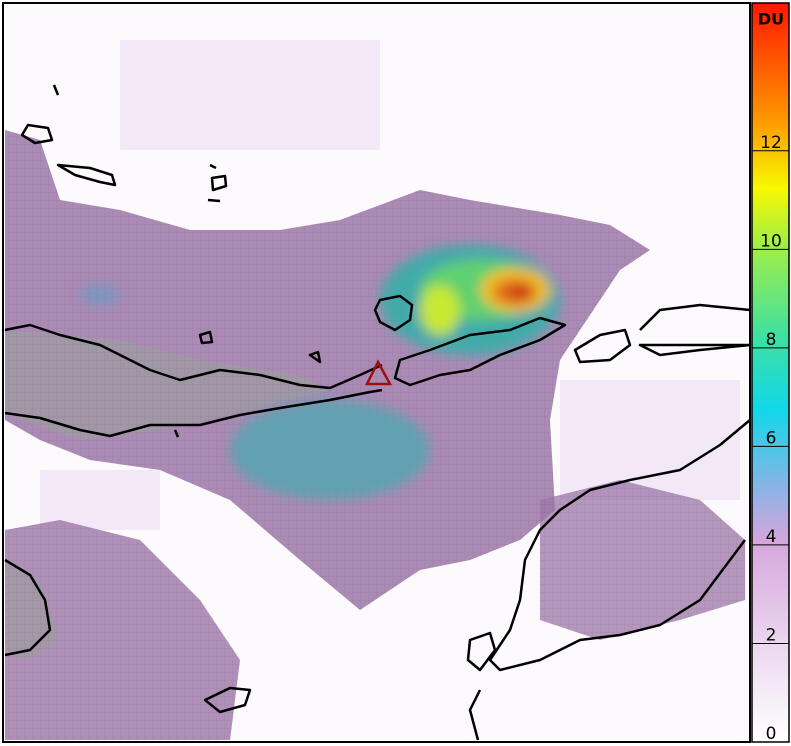 Image resolution: width=791 pixels, height=746 pixels. What do you see at coordinates (771, 19) in the screenshot?
I see `colorbar-unit: DU` at bounding box center [771, 19].